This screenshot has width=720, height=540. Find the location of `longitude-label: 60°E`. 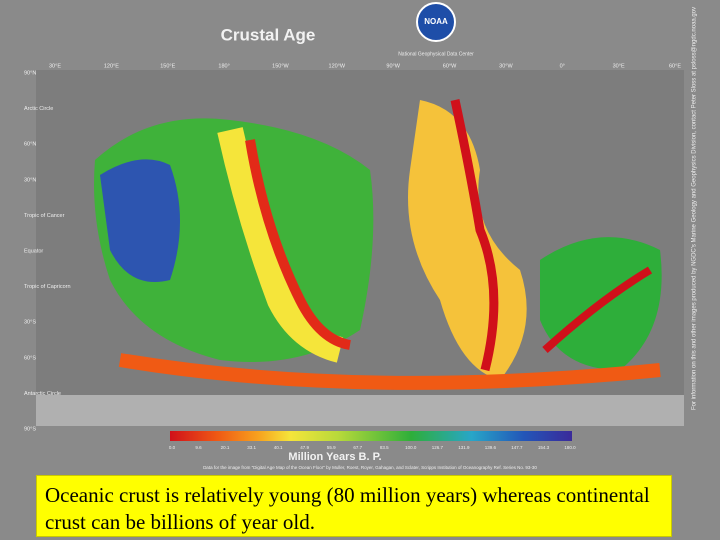

longitude-label: 60°E is located at coordinates (675, 66).